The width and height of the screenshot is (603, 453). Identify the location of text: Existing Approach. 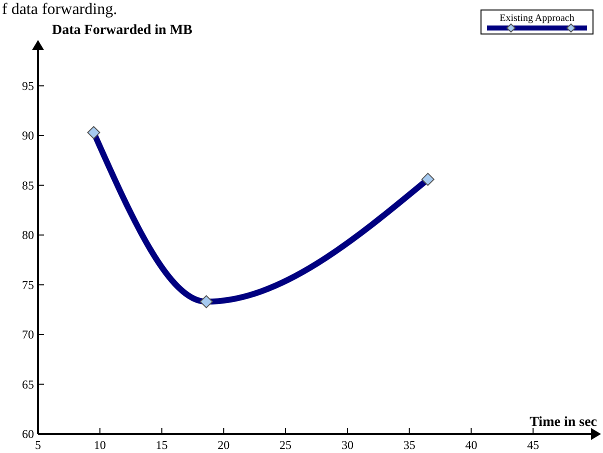
(537, 18).